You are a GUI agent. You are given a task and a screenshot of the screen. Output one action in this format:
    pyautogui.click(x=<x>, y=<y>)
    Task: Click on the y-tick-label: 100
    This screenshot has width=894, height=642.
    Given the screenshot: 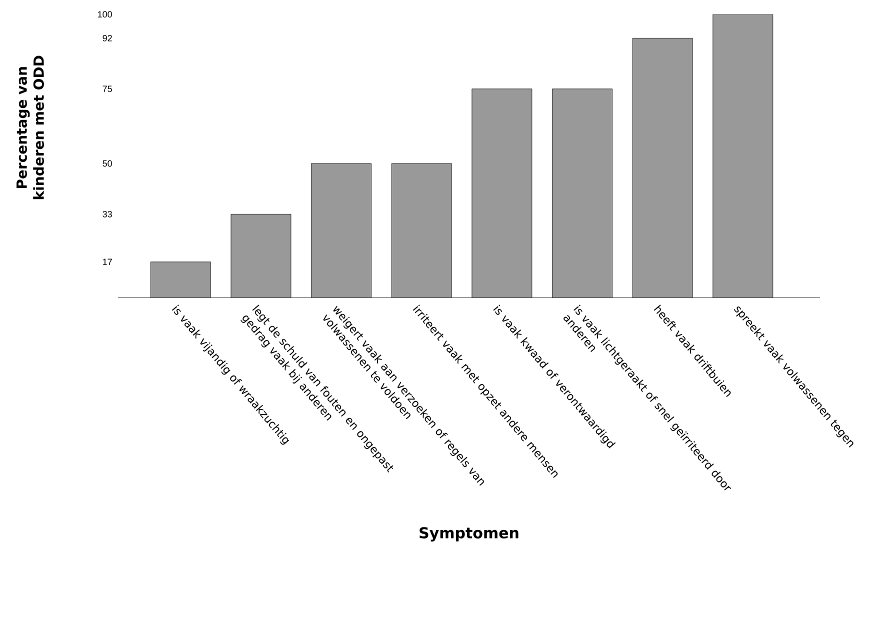 What is the action you would take?
    pyautogui.click(x=105, y=14)
    